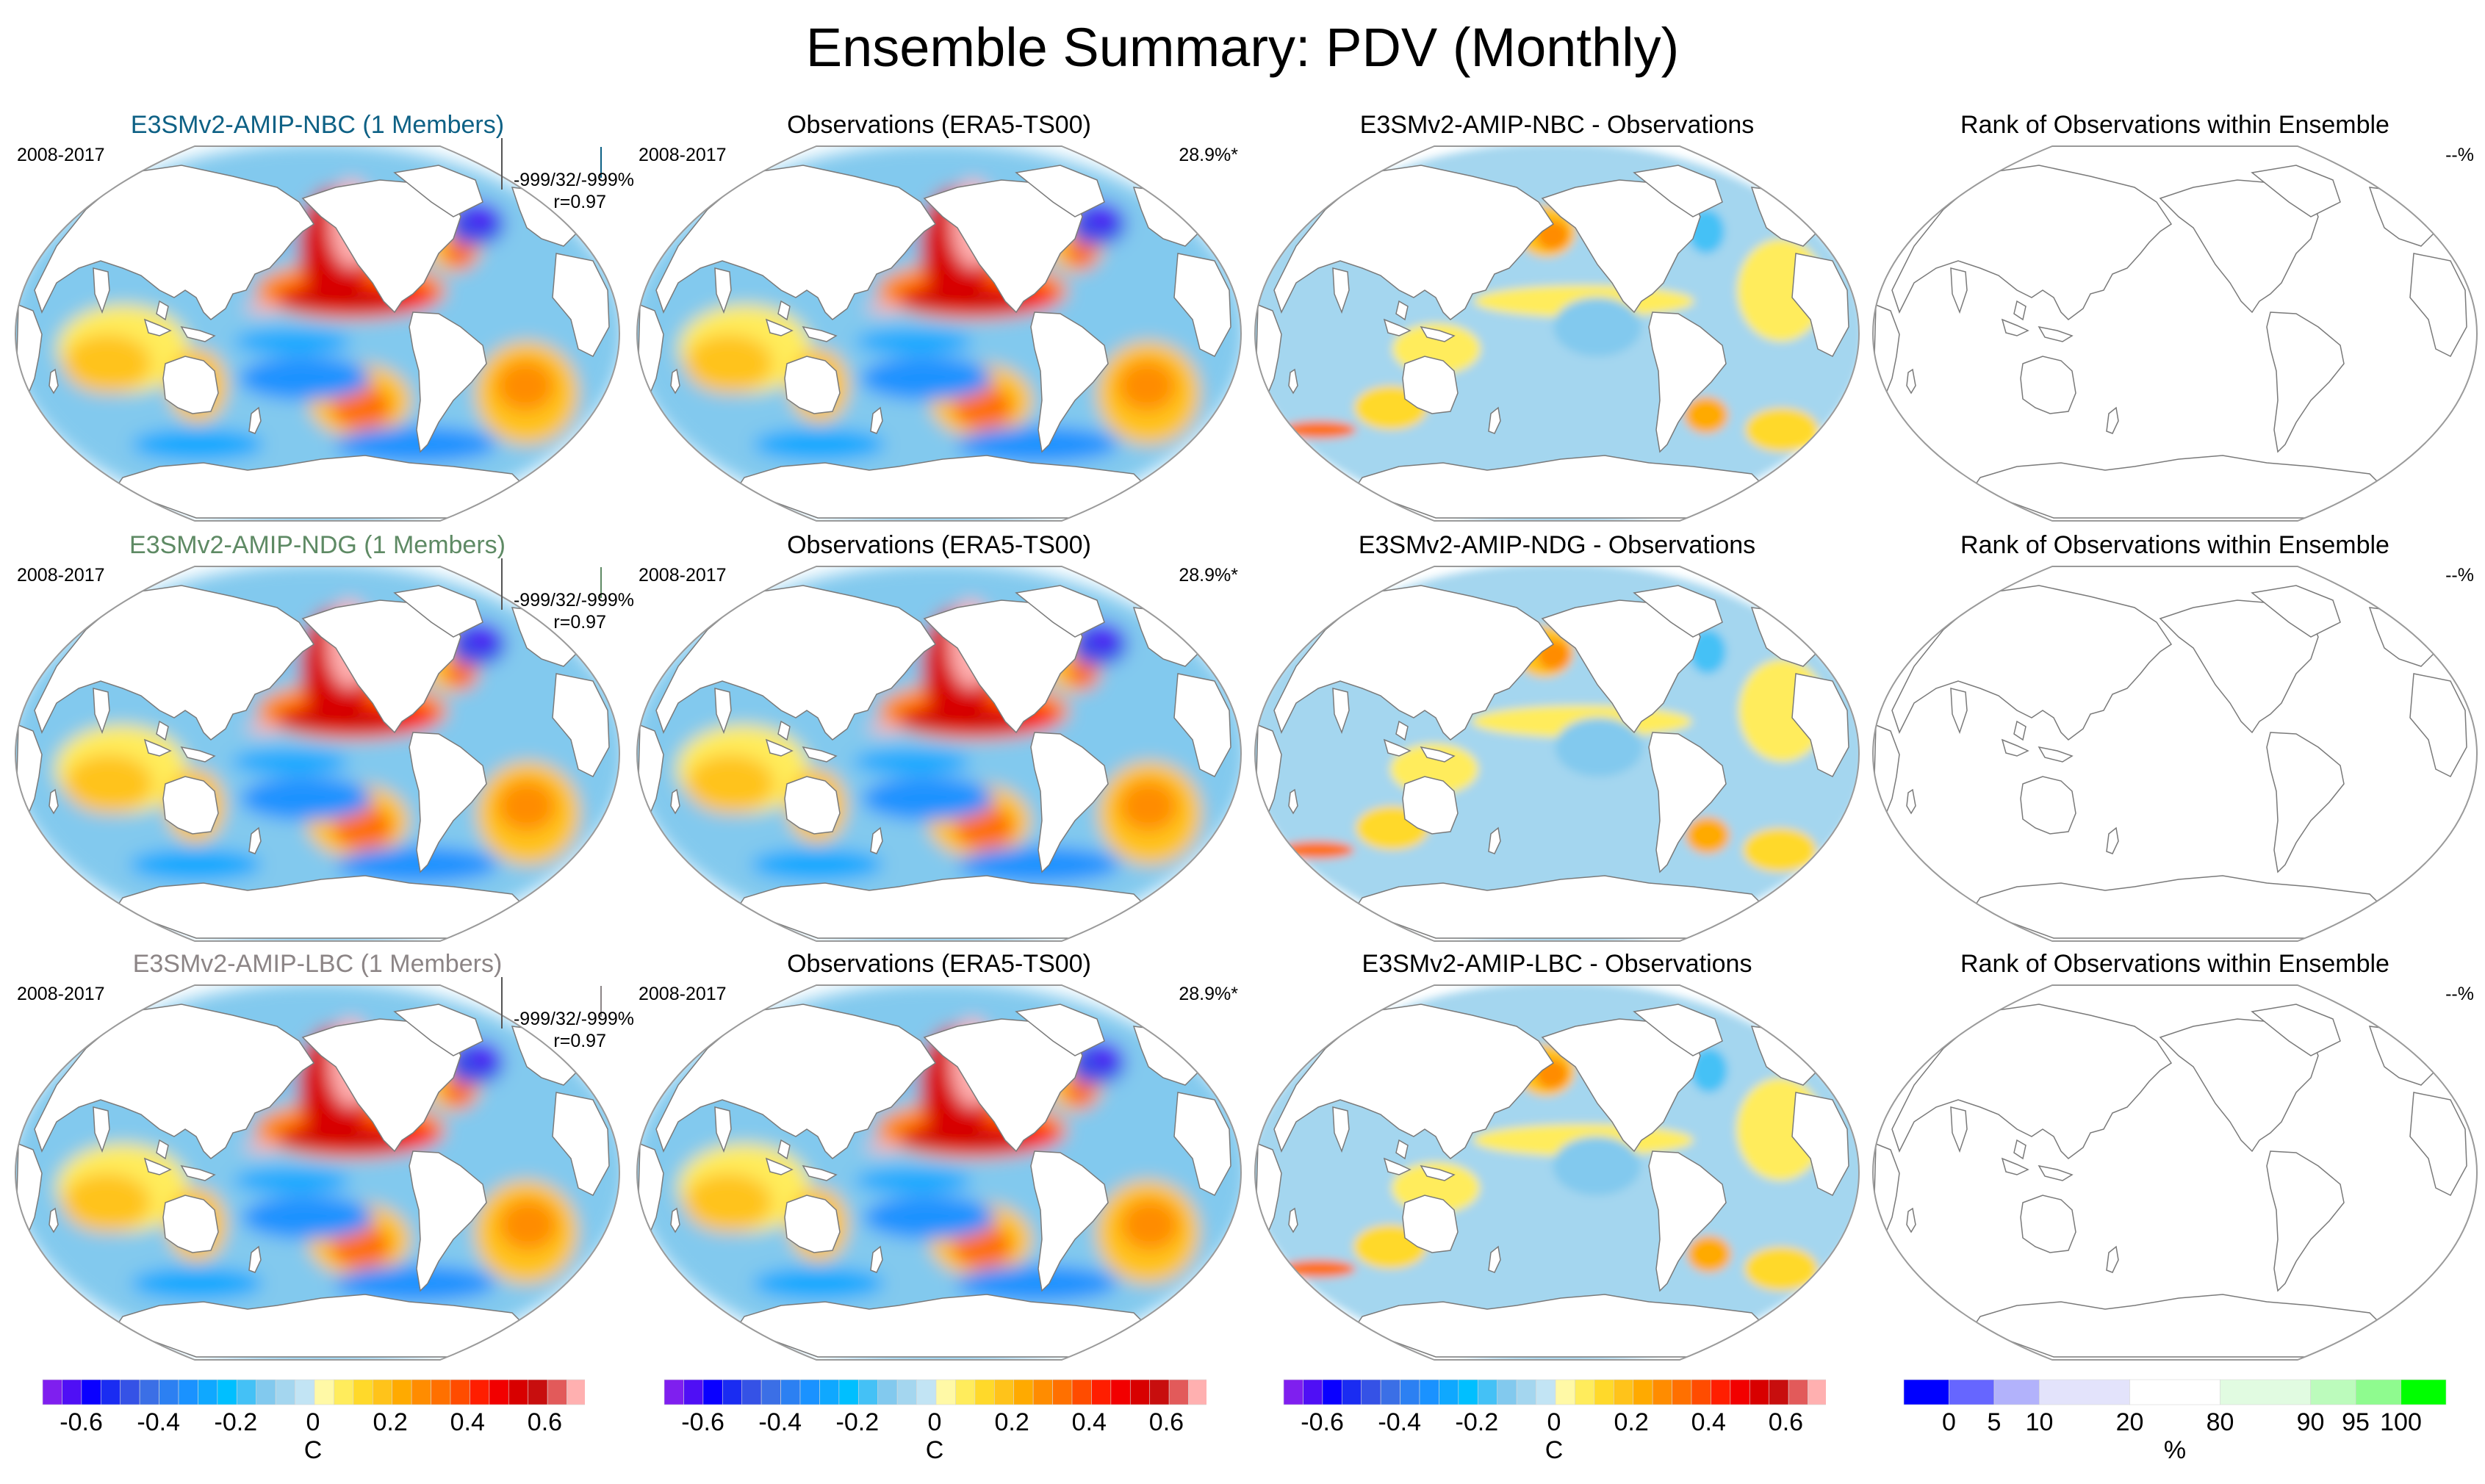 This screenshot has width=2485, height=1484. Describe the element at coordinates (1477, 1422) in the screenshot. I see `colorbar-tick-label: -0.2` at that location.